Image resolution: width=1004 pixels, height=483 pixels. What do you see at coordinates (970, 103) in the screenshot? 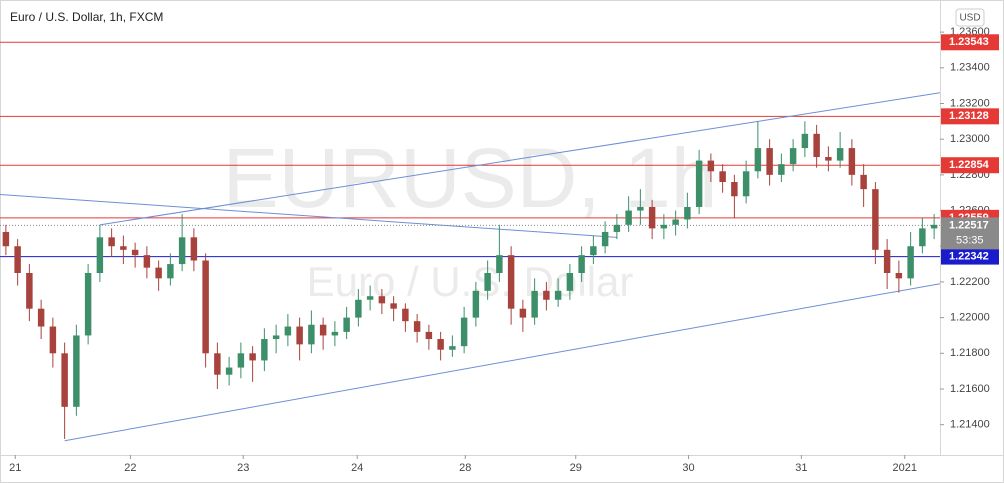
I see `y-tick-label: 1.23200` at bounding box center [970, 103].